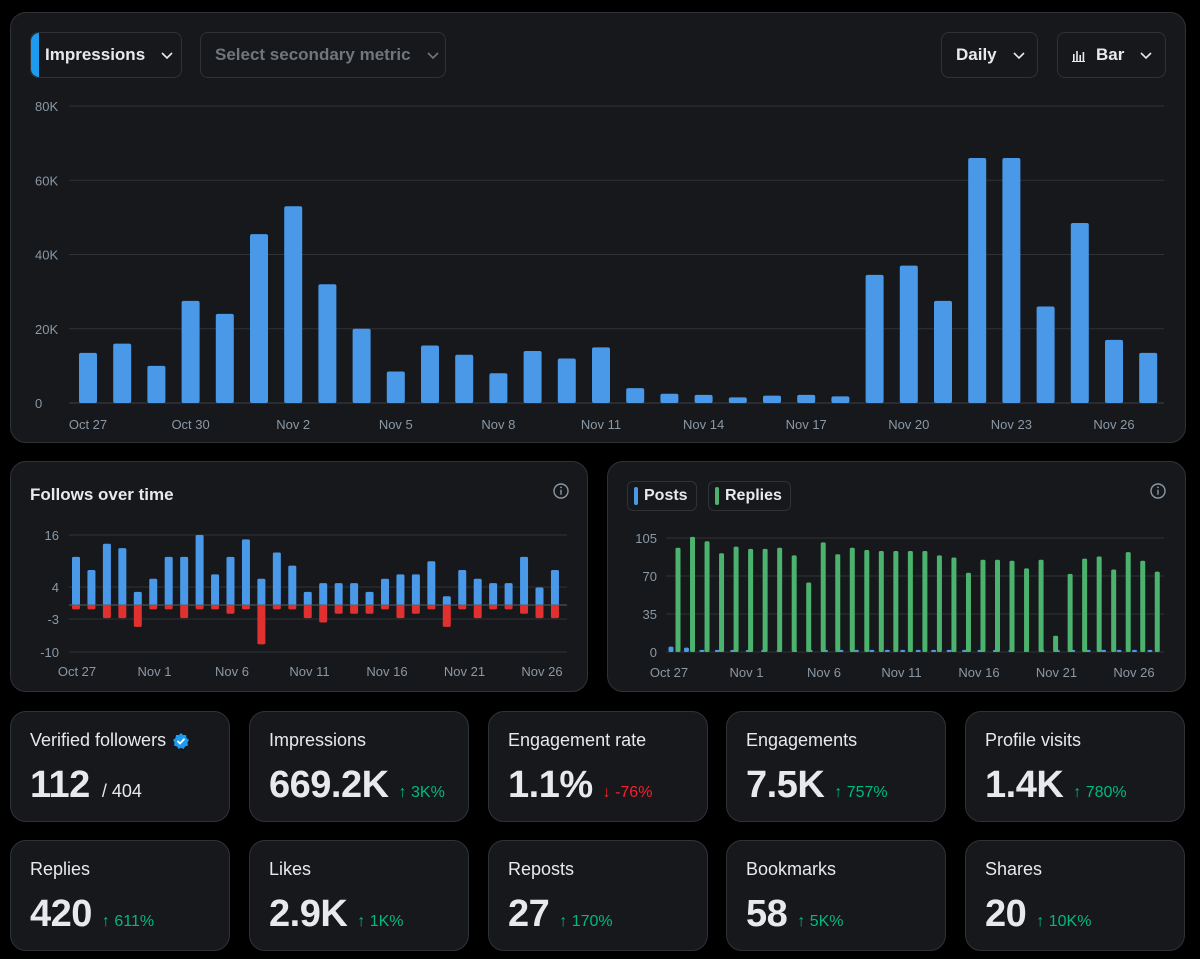  What do you see at coordinates (1013, 869) in the screenshot?
I see `stat-label: Shares` at bounding box center [1013, 869].